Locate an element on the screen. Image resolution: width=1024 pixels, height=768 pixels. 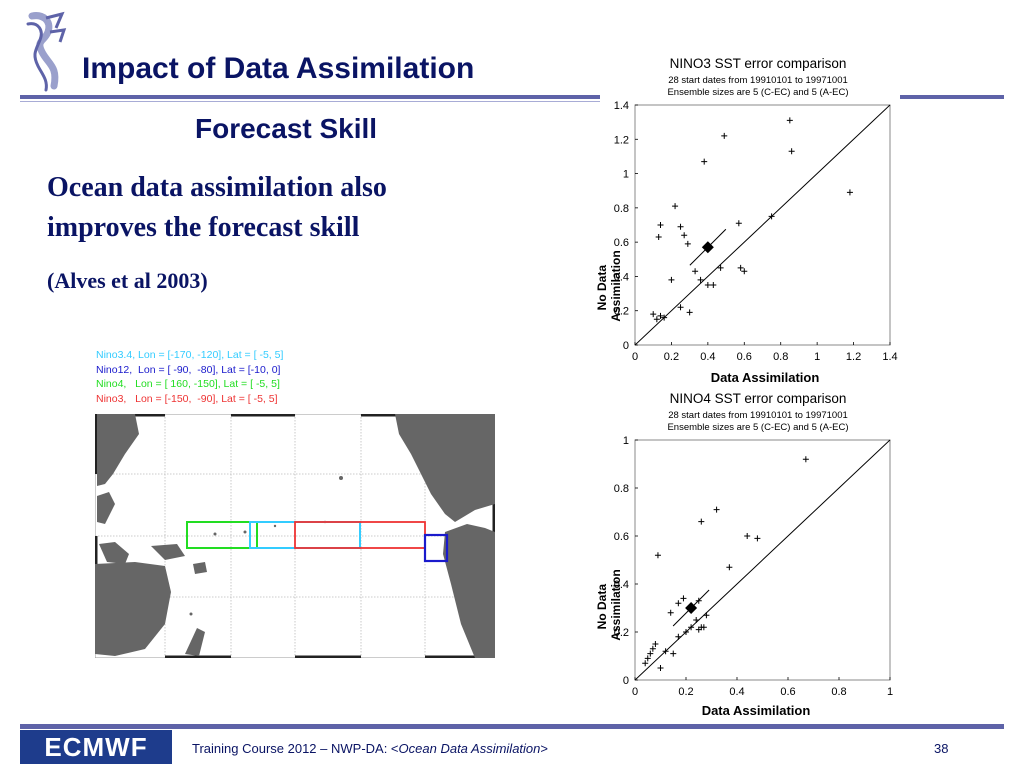
footer-text-suffix: > is located at coordinates (544, 748).